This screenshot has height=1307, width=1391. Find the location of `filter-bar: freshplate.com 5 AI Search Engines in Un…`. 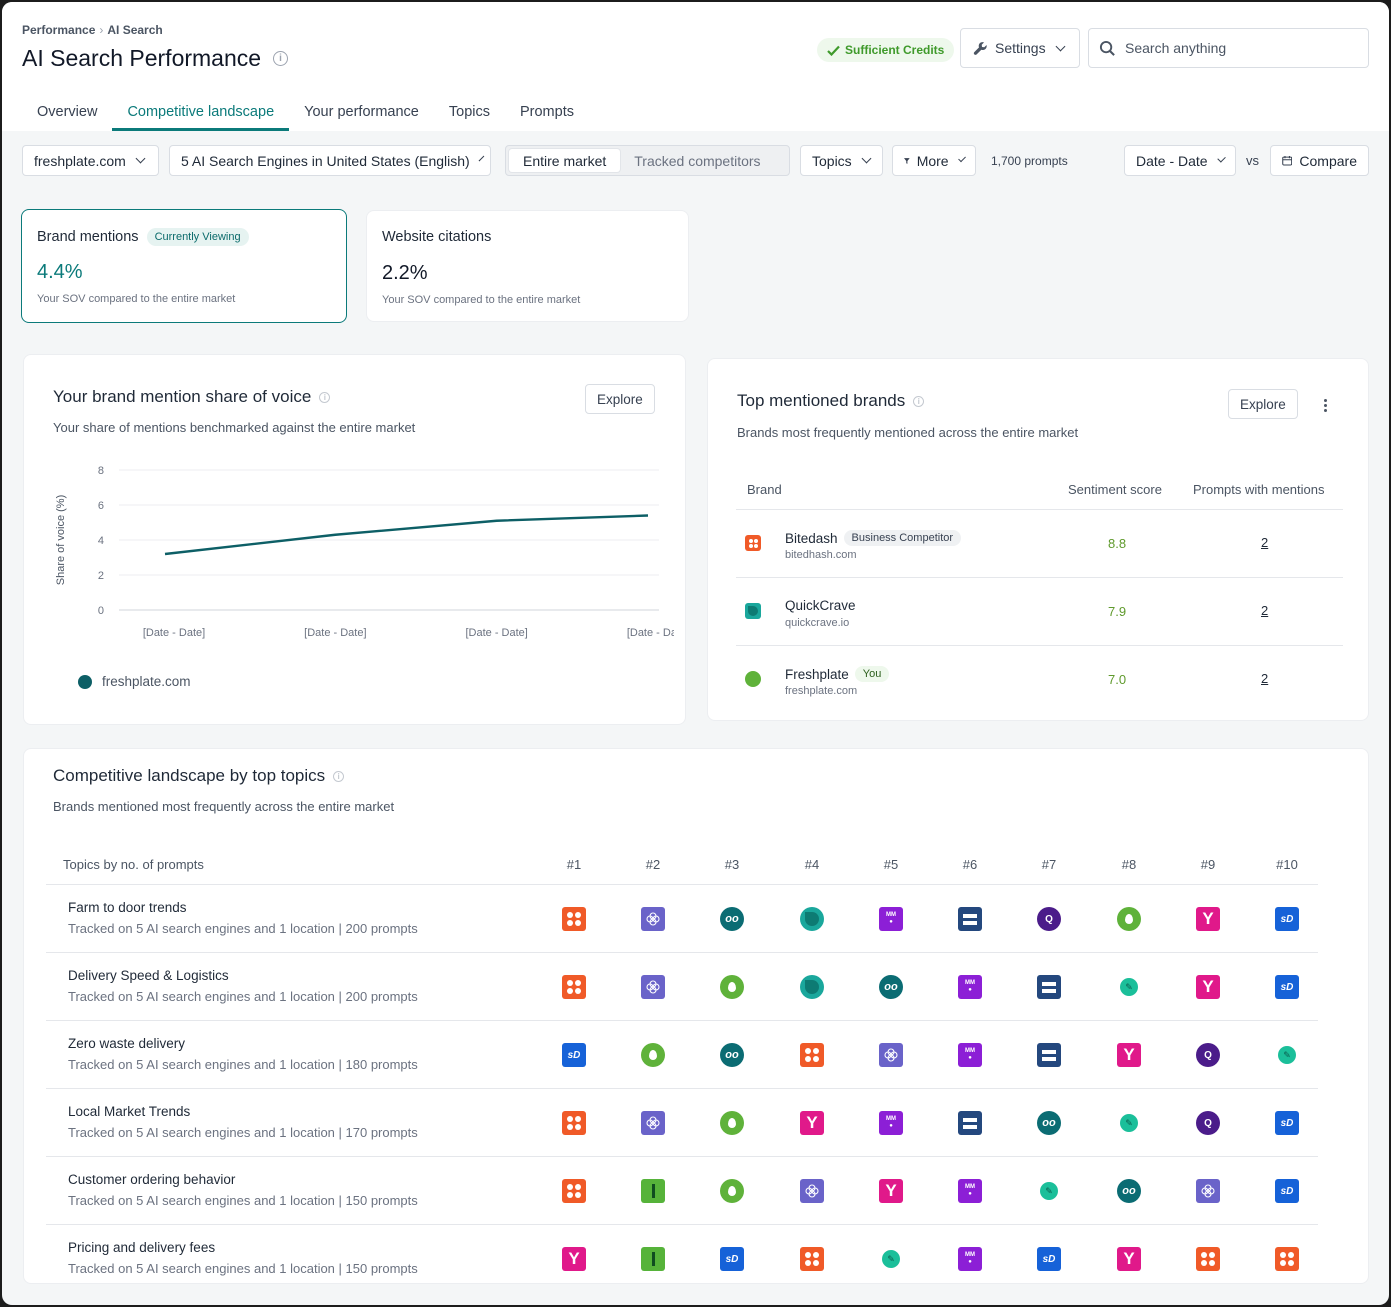

filter-bar: freshplate.com 5 AI Search Engines in Un… is located at coordinates (695, 160).